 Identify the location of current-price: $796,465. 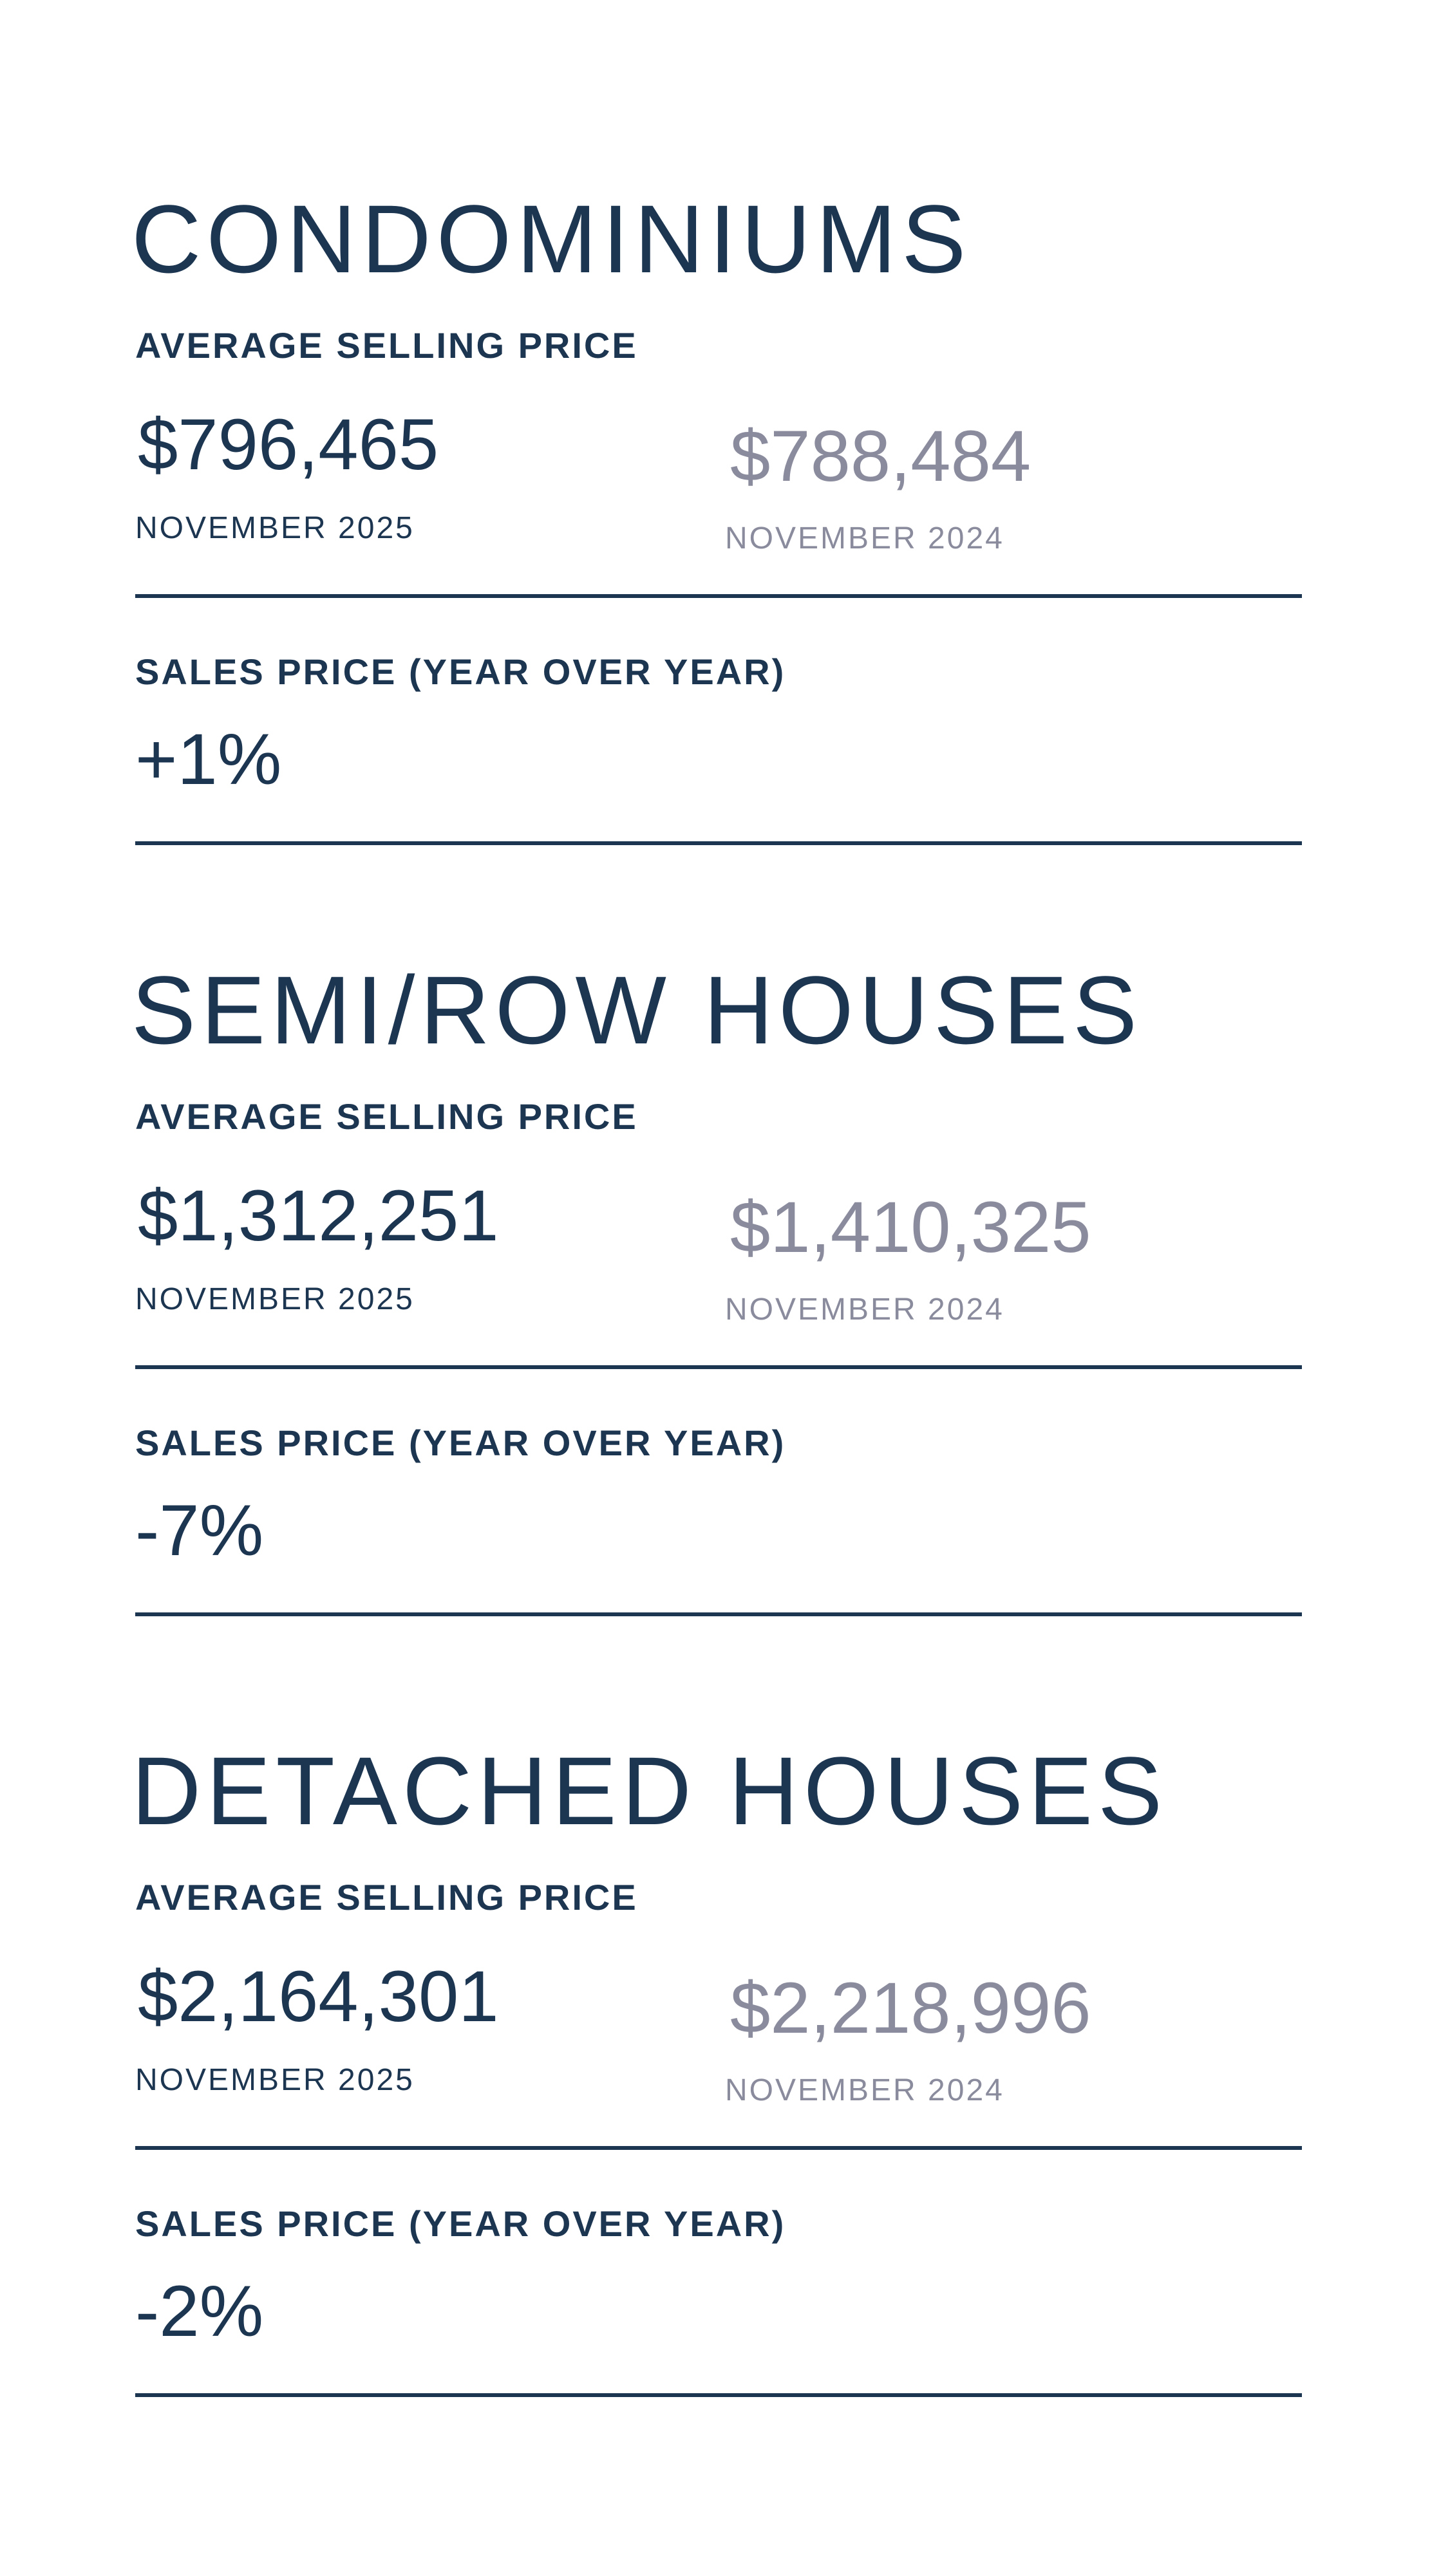
(288, 444).